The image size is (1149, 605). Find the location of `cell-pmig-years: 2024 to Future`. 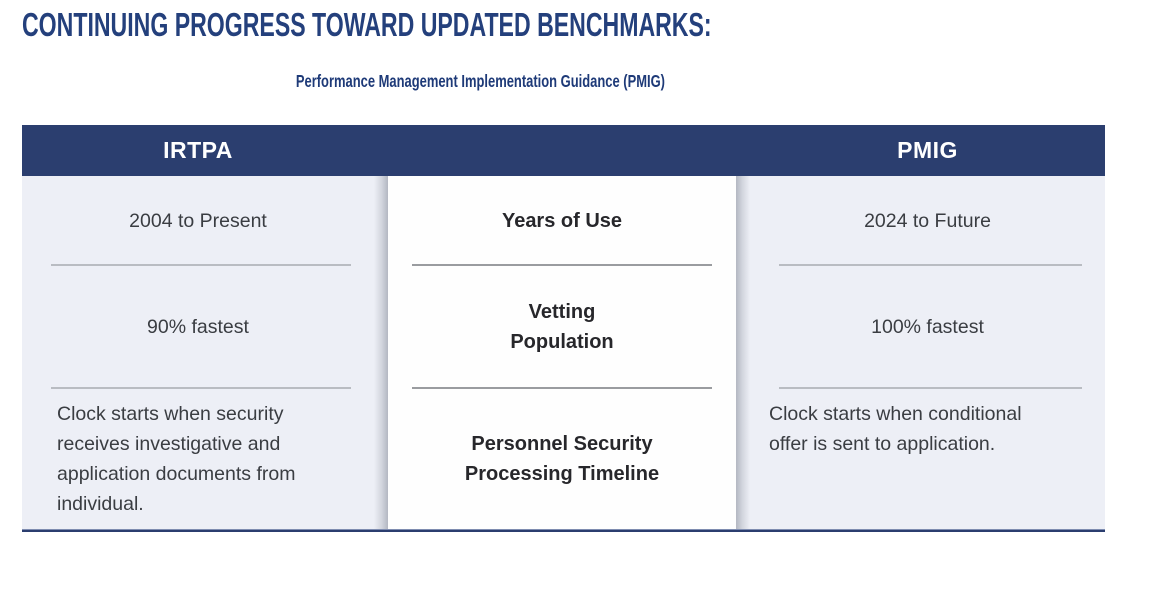

cell-pmig-years: 2024 to Future is located at coordinates (927, 220).